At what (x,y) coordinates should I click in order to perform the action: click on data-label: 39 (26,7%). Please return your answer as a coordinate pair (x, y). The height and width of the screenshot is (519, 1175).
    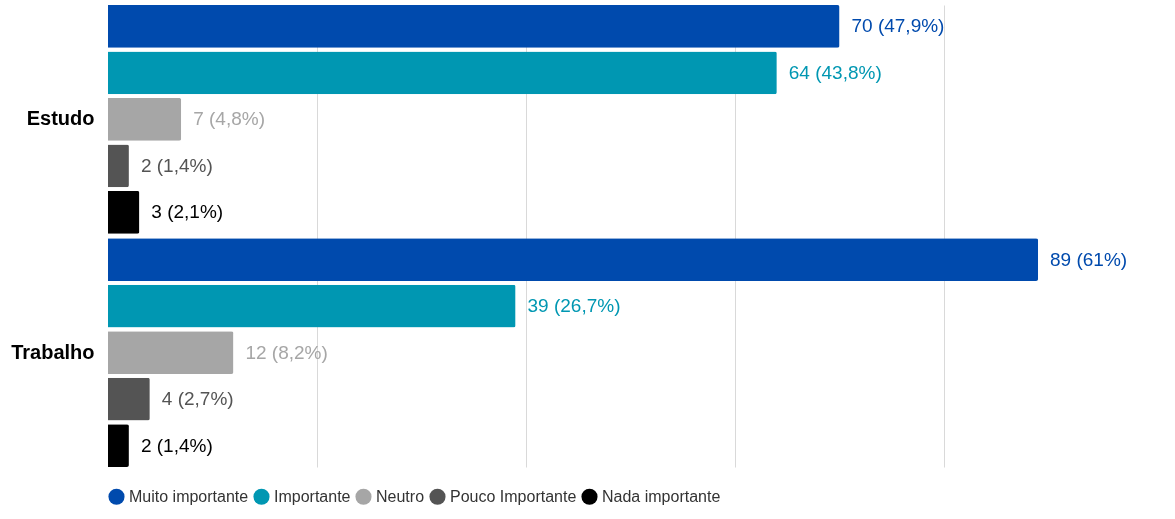
    Looking at the image, I should click on (574, 306).